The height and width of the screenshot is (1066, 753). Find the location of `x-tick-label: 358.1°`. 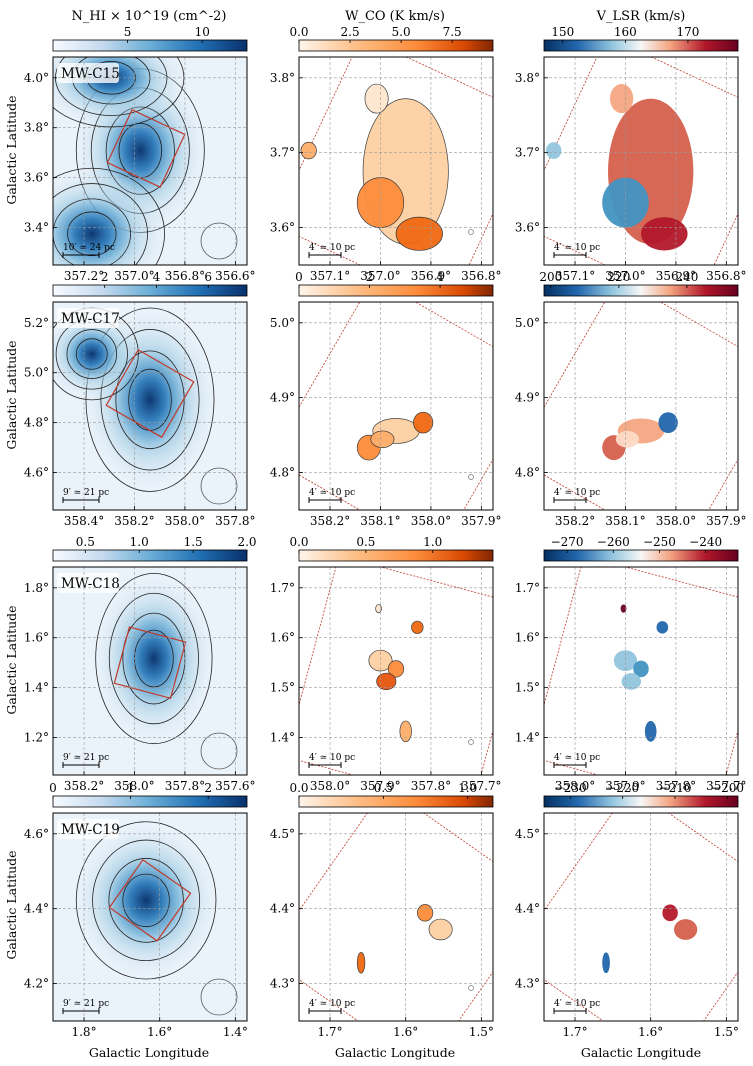

x-tick-label: 358.1° is located at coordinates (380, 521).